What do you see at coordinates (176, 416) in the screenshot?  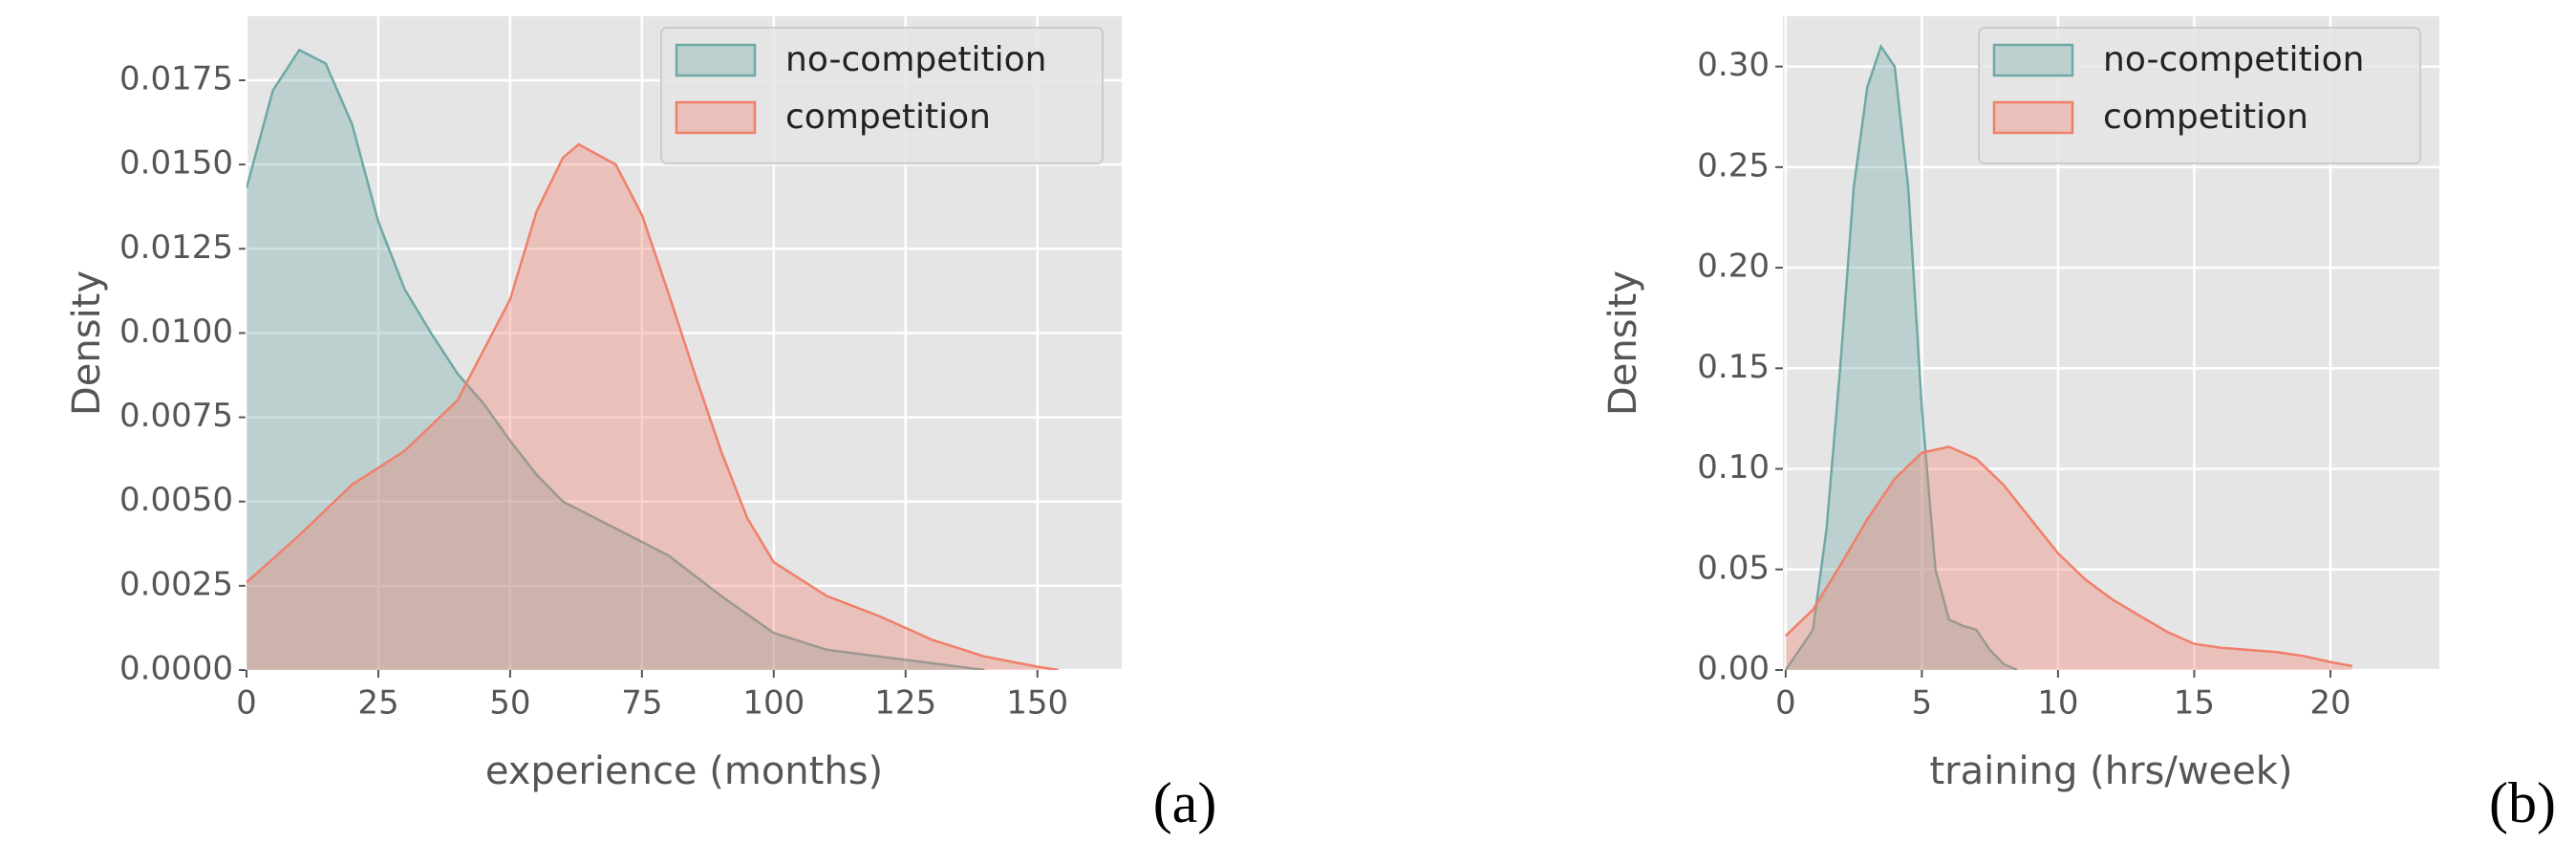 I see `y-tick-label: 0.0075` at bounding box center [176, 416].